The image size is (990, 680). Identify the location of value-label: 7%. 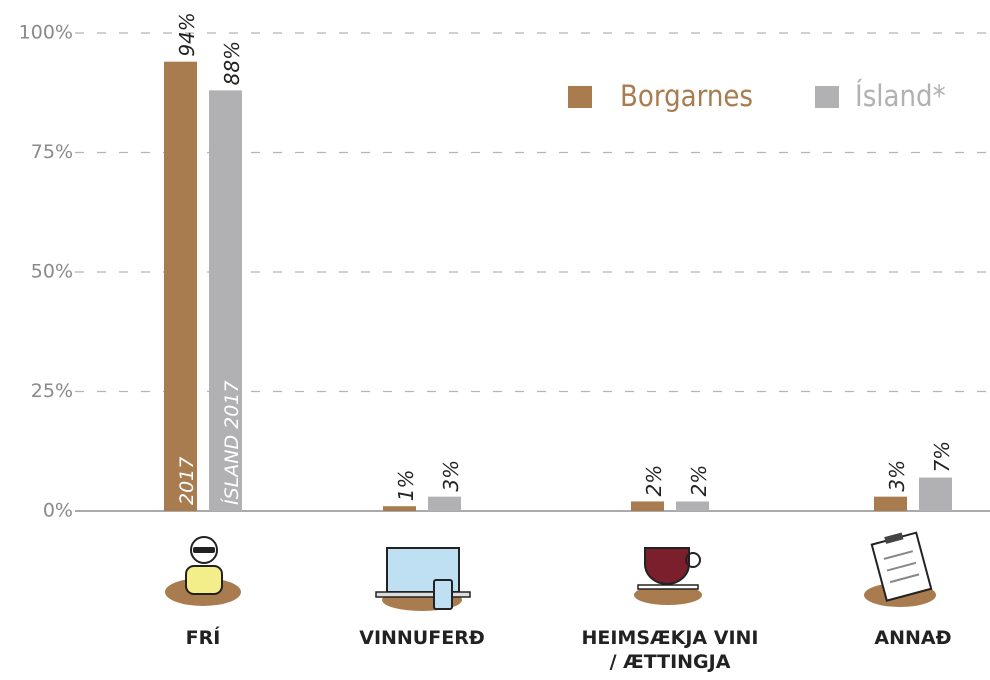
(942, 457).